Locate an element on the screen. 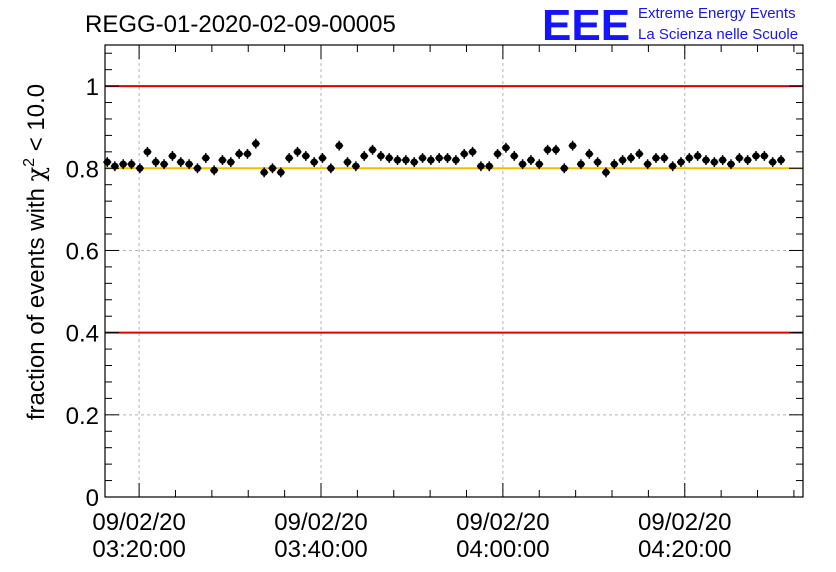 Image resolution: width=836 pixels, height=572 pixels. eee-logo-line1: Extreme Energy Events is located at coordinates (717, 13).